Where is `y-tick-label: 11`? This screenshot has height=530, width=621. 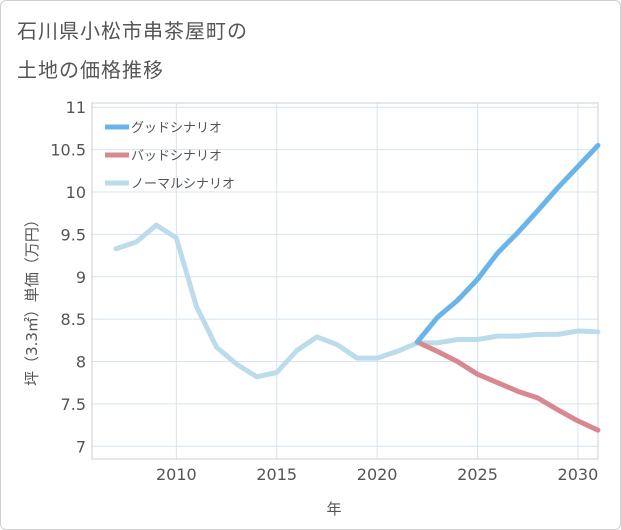 y-tick-label: 11 is located at coordinates (76, 107).